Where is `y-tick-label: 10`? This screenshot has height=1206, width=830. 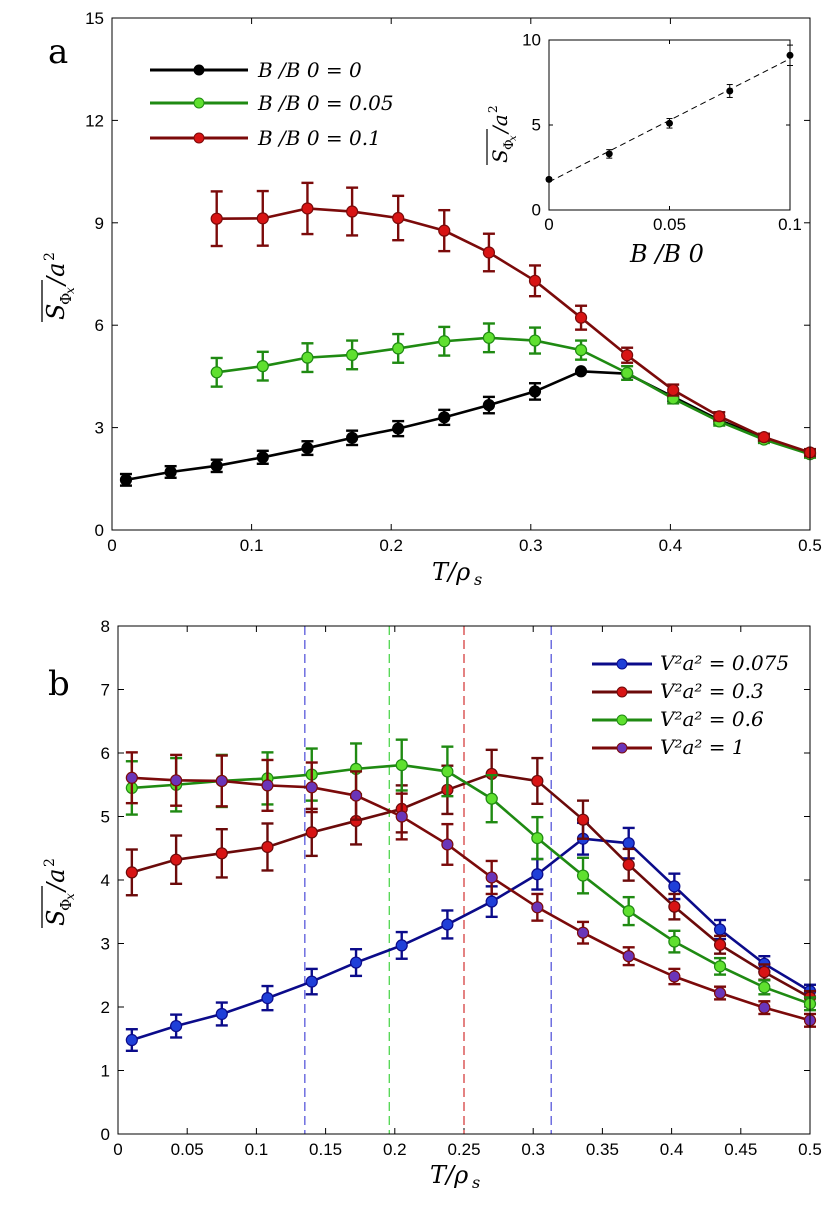
y-tick-label: 10 is located at coordinates (531, 40).